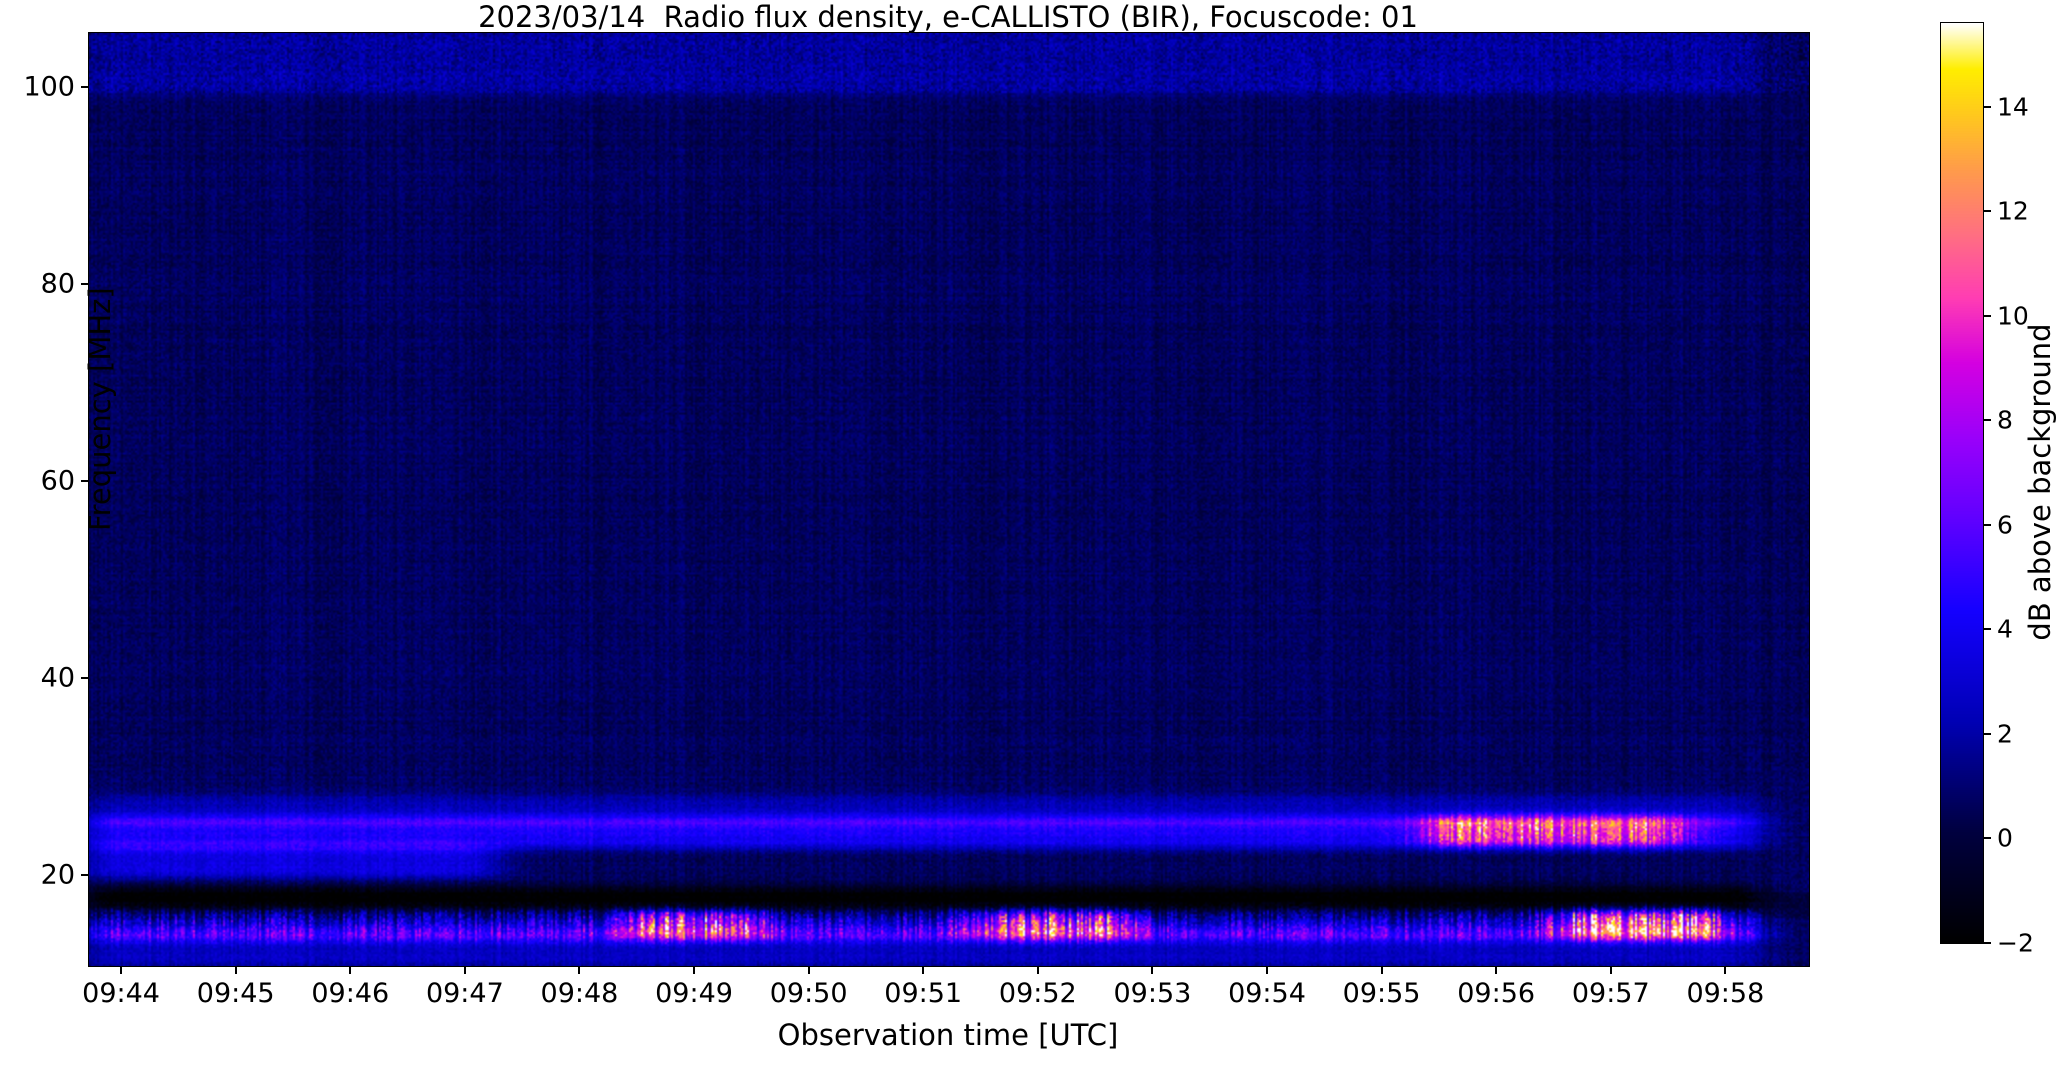 This screenshot has height=1067, width=2066. I want to click on x-tick-label: 09:48, so click(579, 993).